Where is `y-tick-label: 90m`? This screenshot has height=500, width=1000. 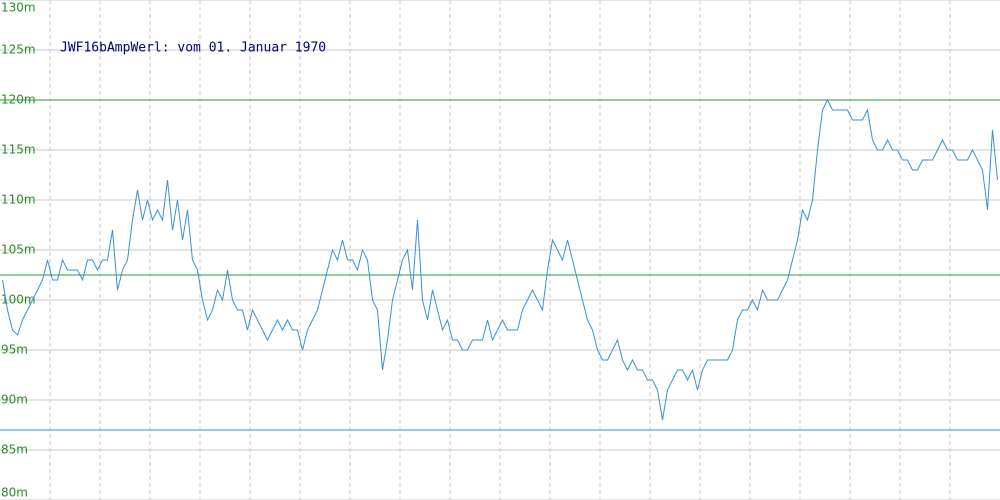
y-tick-label: 90m is located at coordinates (14, 400).